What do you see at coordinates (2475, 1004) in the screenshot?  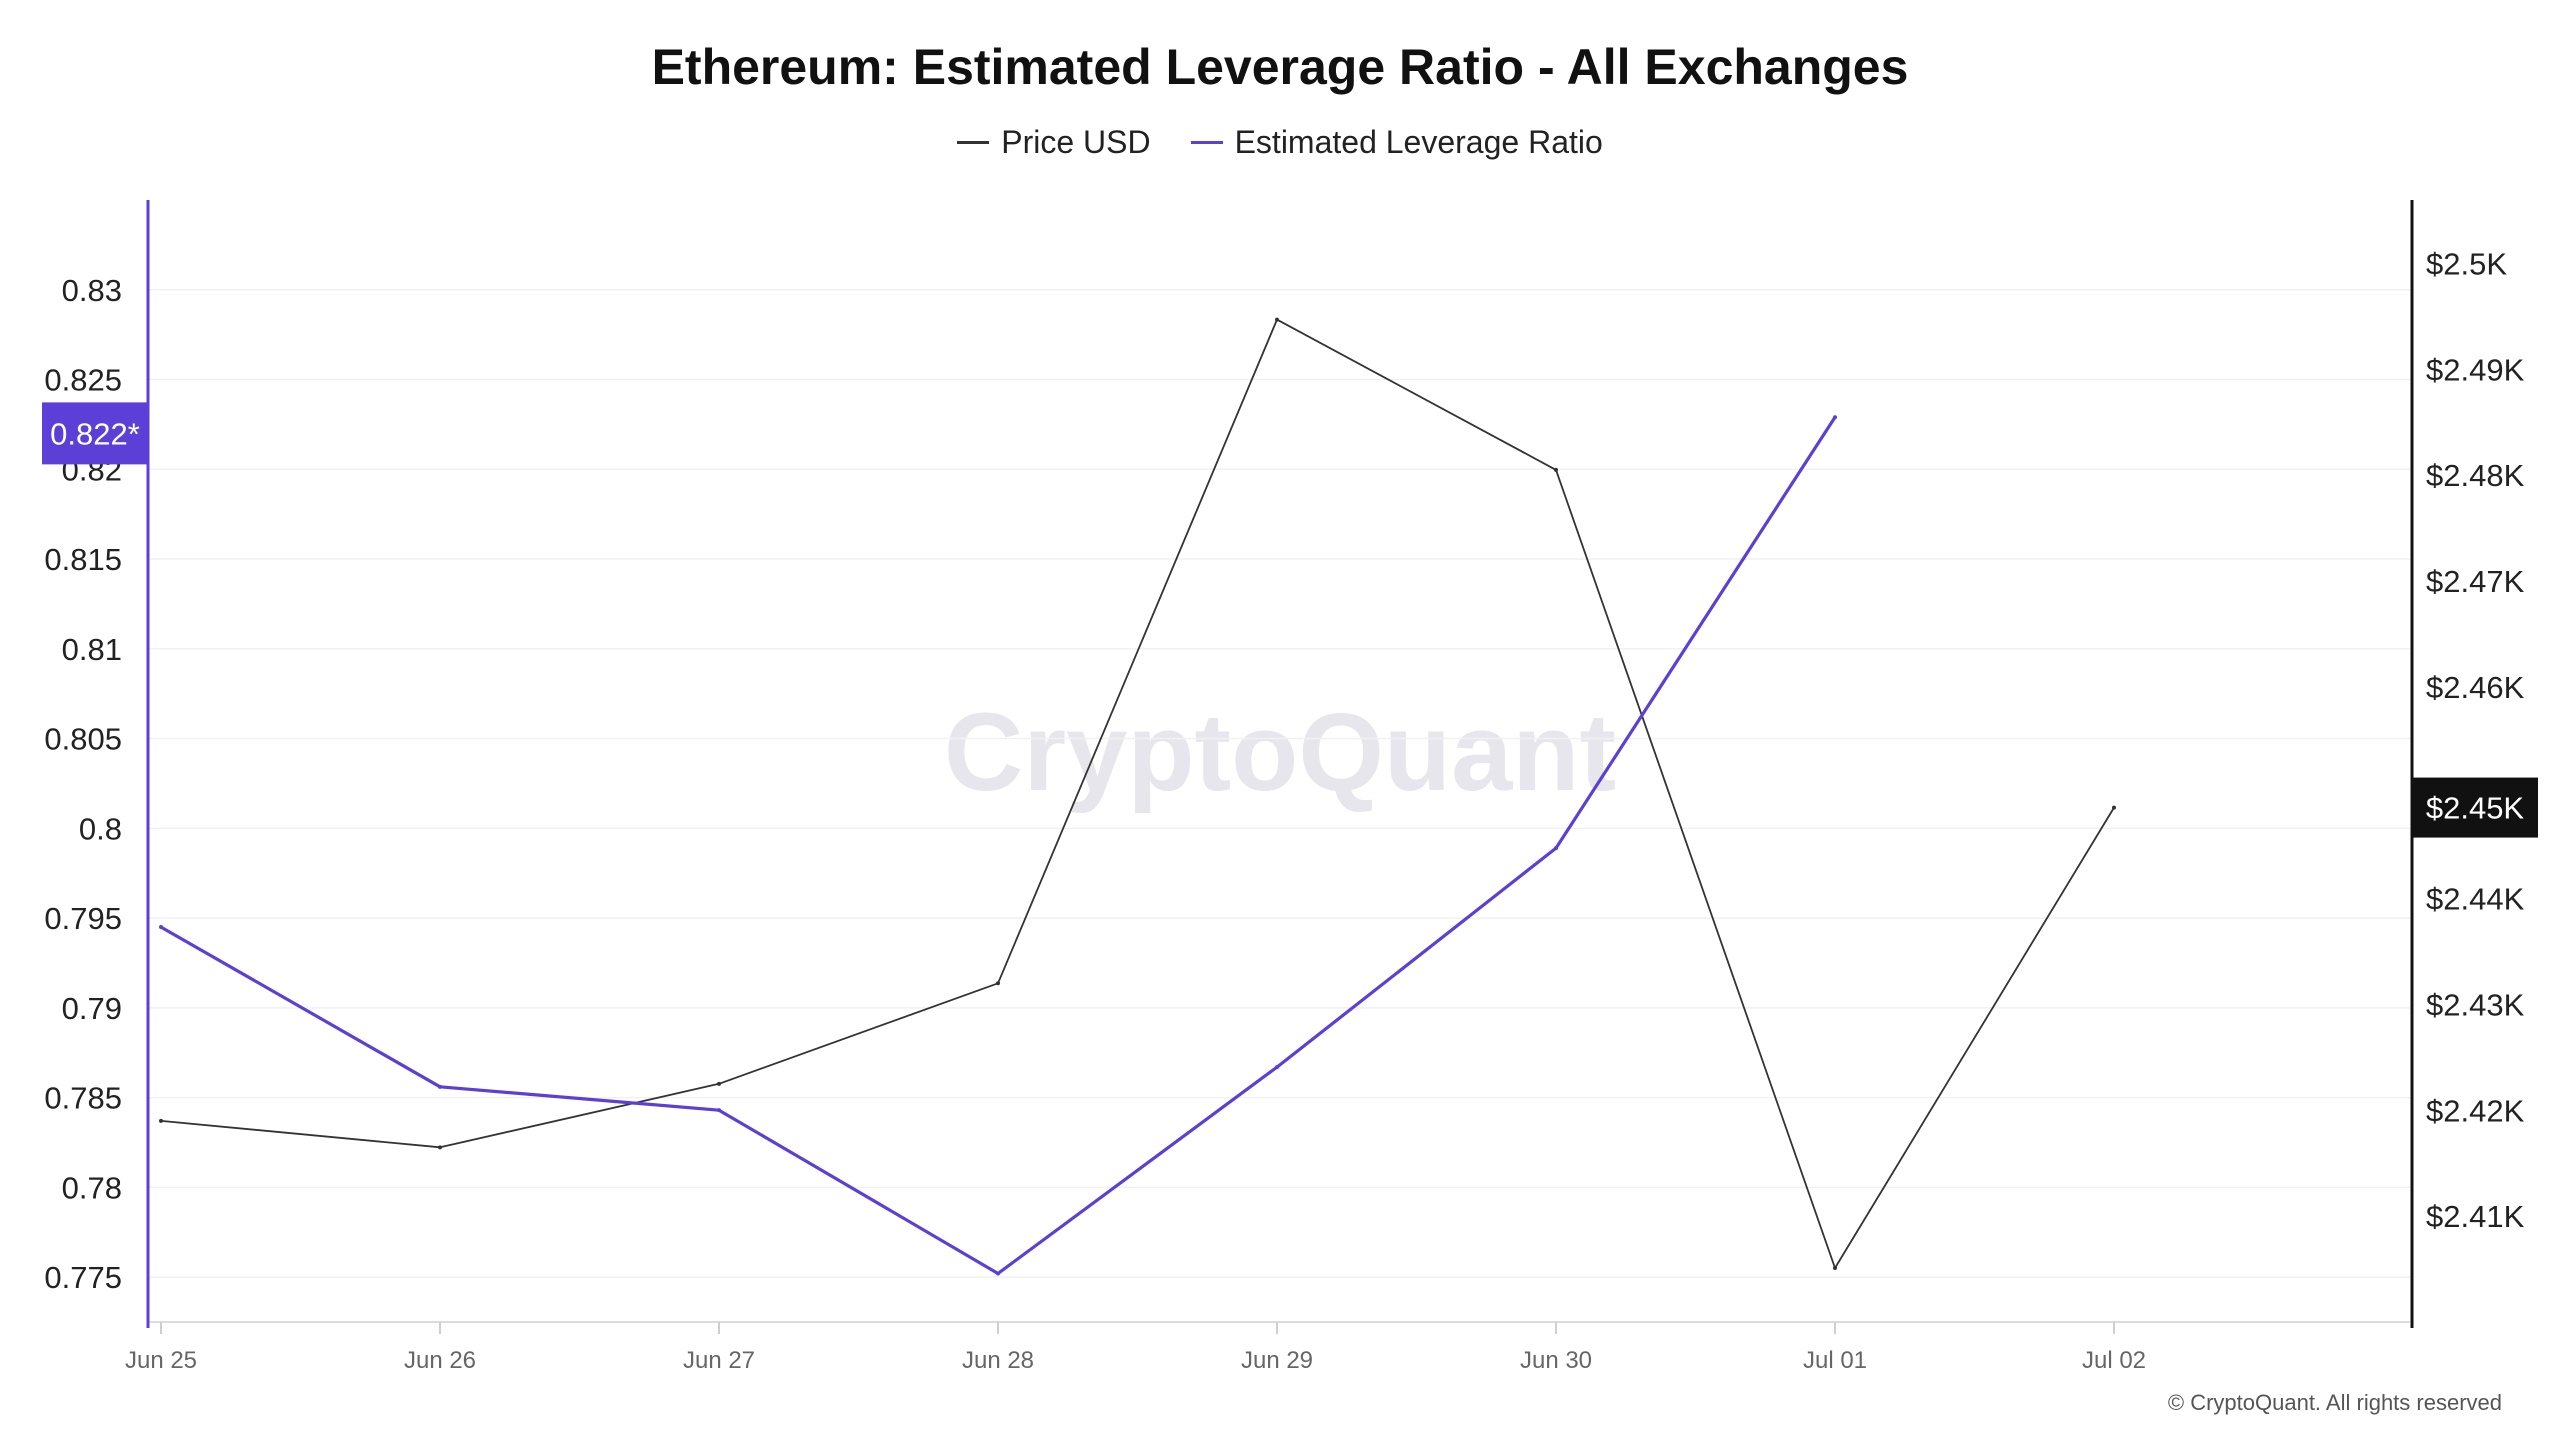 I see `right-tick-label: $2.43K` at bounding box center [2475, 1004].